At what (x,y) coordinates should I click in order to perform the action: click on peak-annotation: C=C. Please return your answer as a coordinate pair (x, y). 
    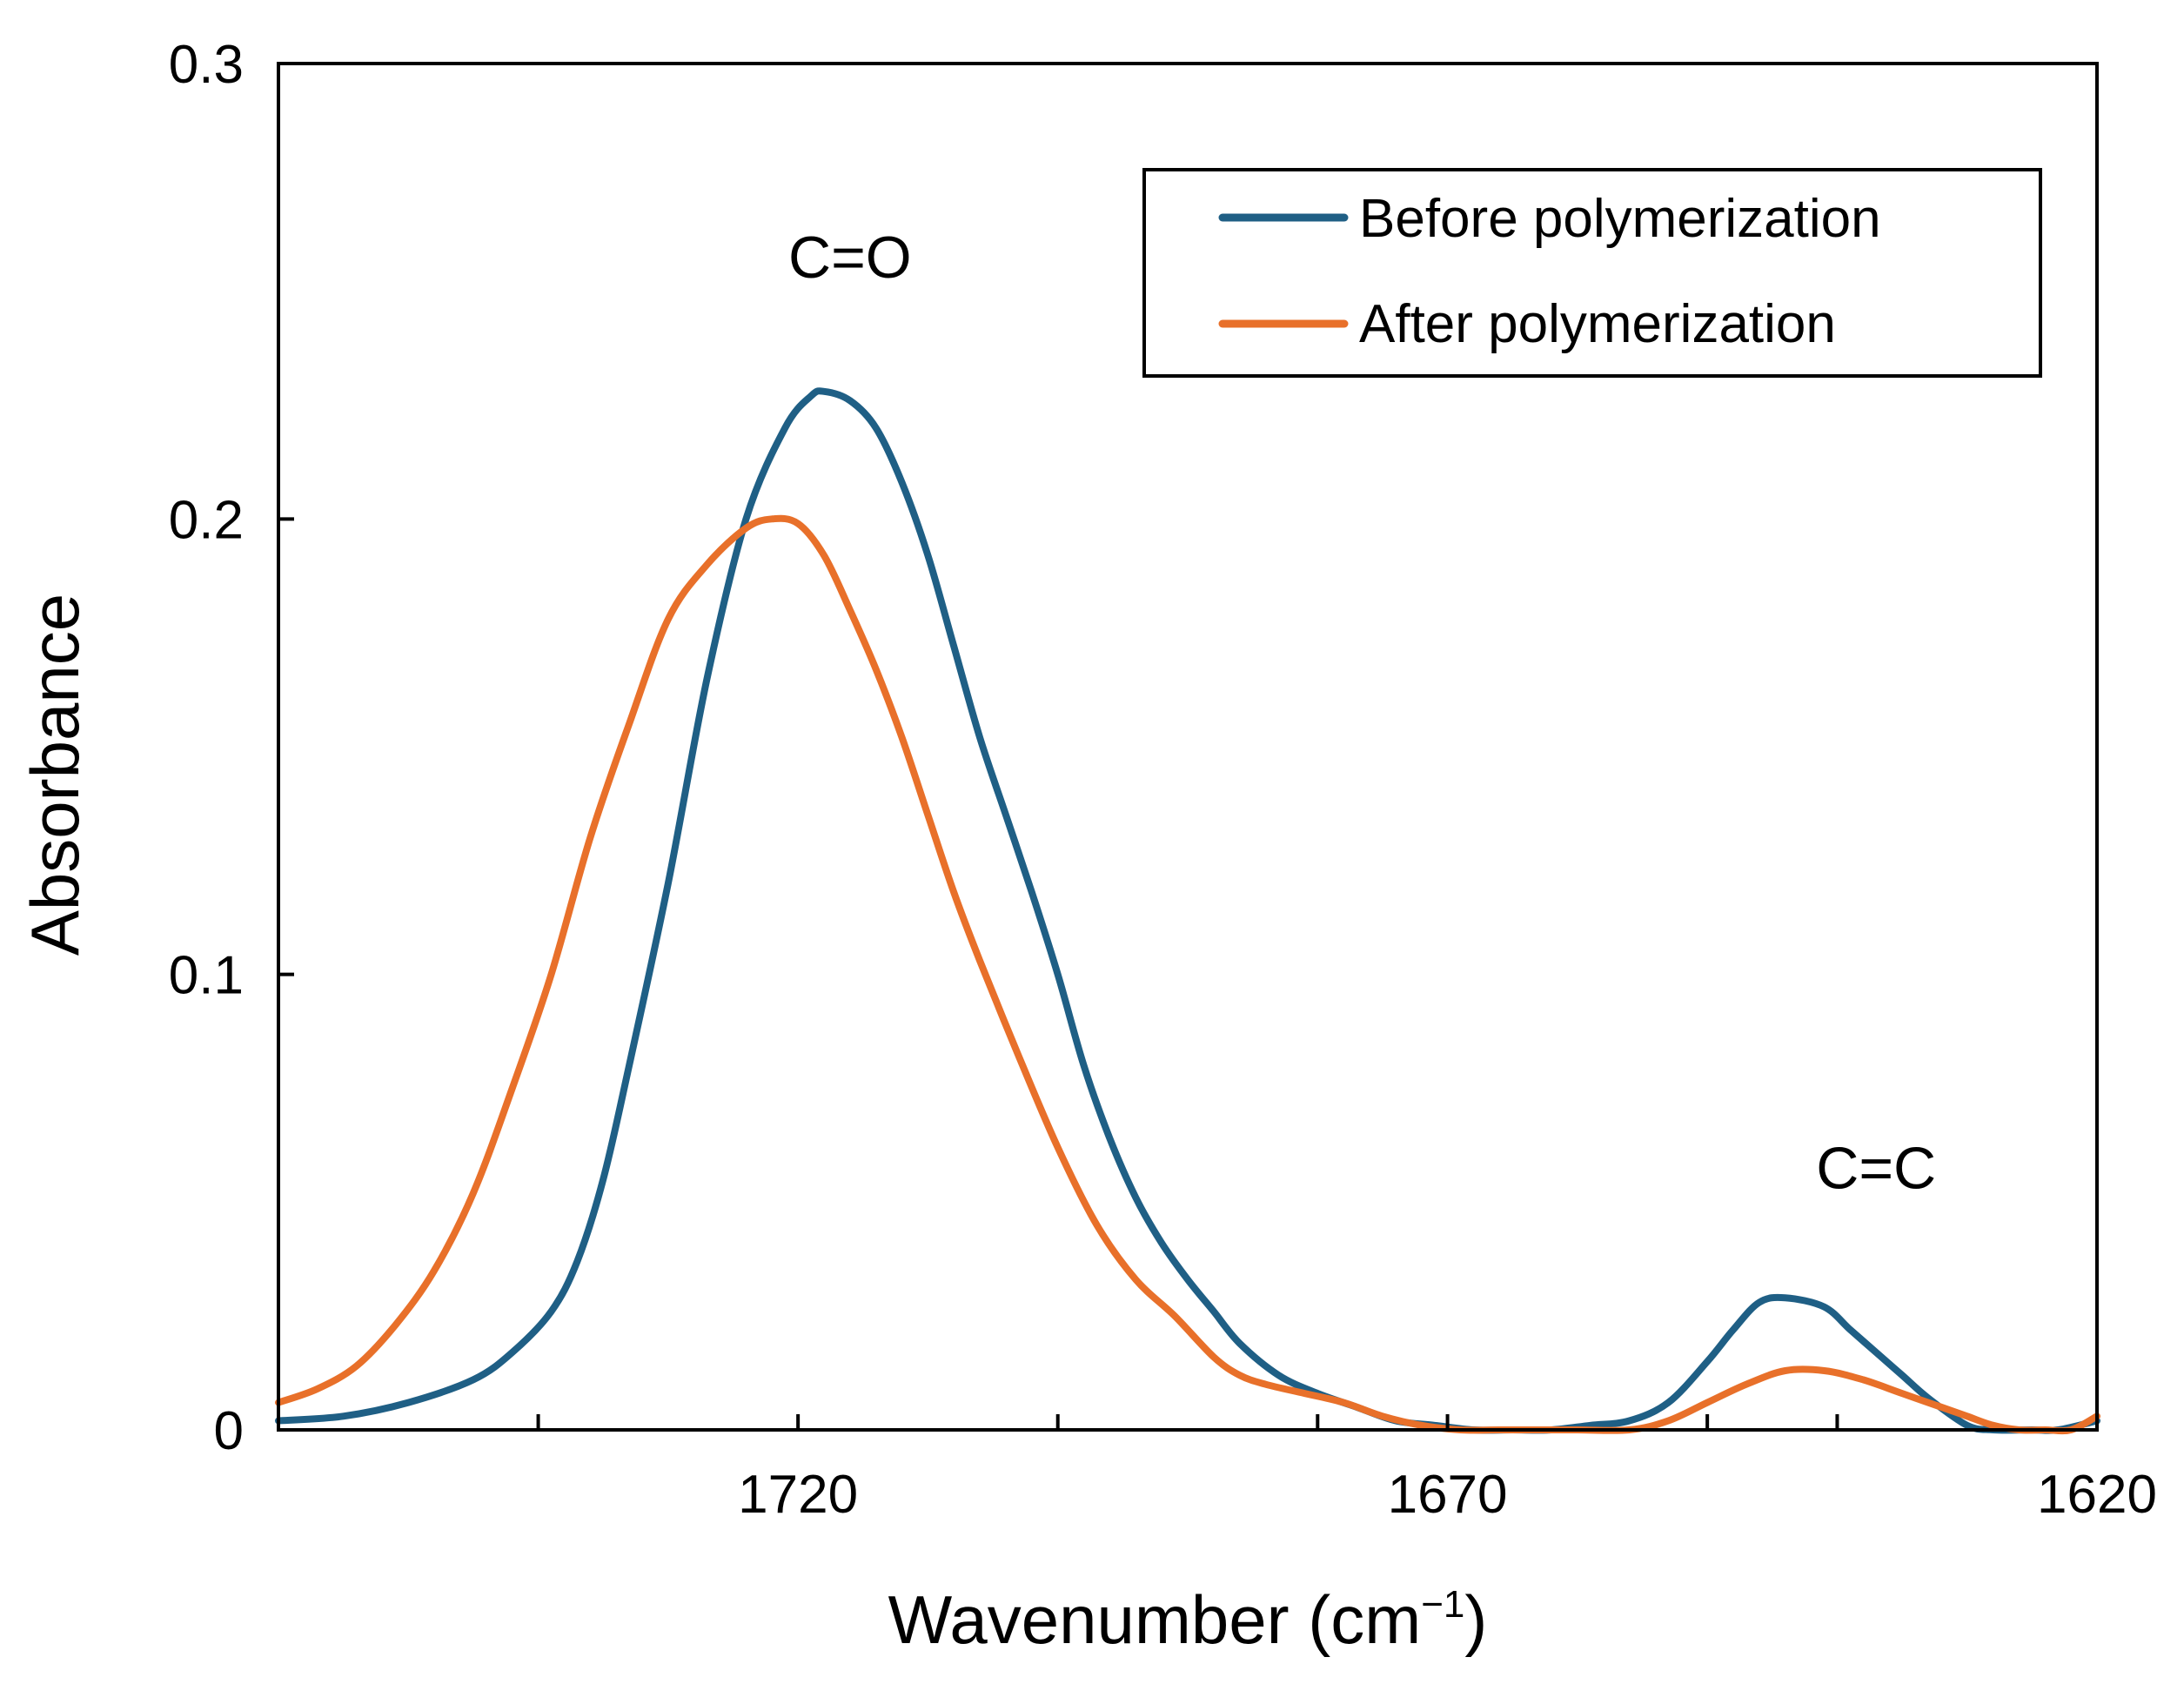
    Looking at the image, I should click on (1876, 1169).